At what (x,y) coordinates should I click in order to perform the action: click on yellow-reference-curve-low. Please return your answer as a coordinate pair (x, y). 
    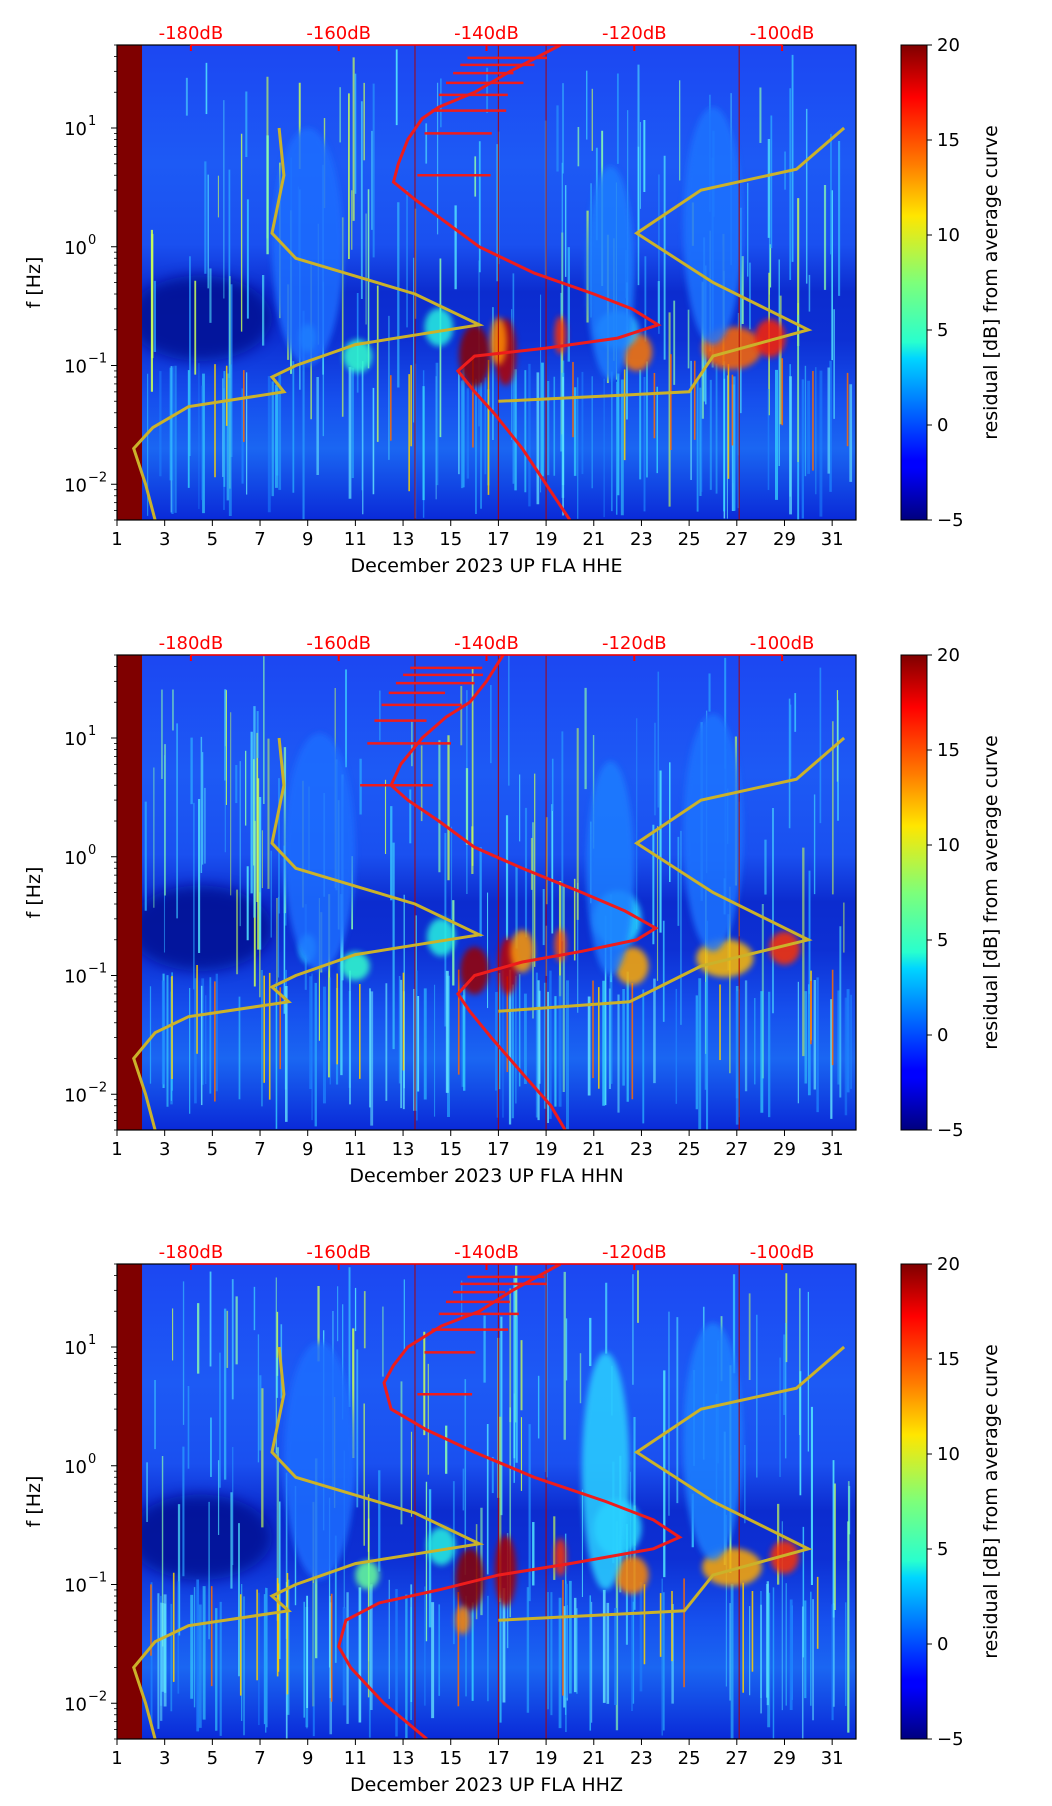
    Looking at the image, I should click on (308, 1542).